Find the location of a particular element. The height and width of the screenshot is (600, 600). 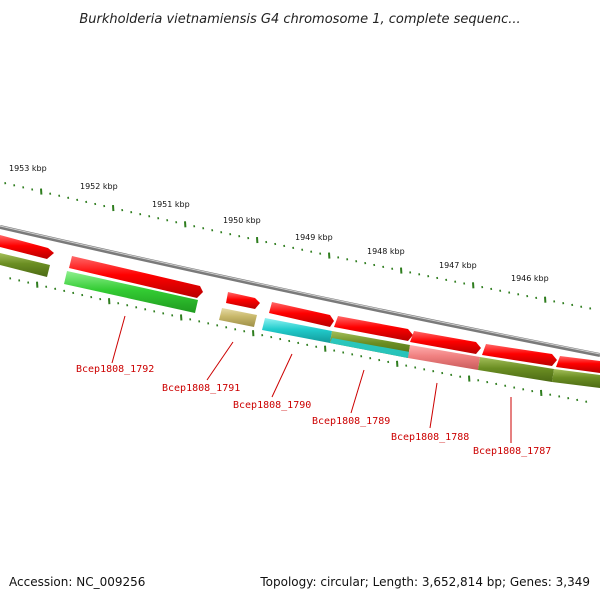

gene-label-1792: Bcep1808_1792 is located at coordinates (115, 369).